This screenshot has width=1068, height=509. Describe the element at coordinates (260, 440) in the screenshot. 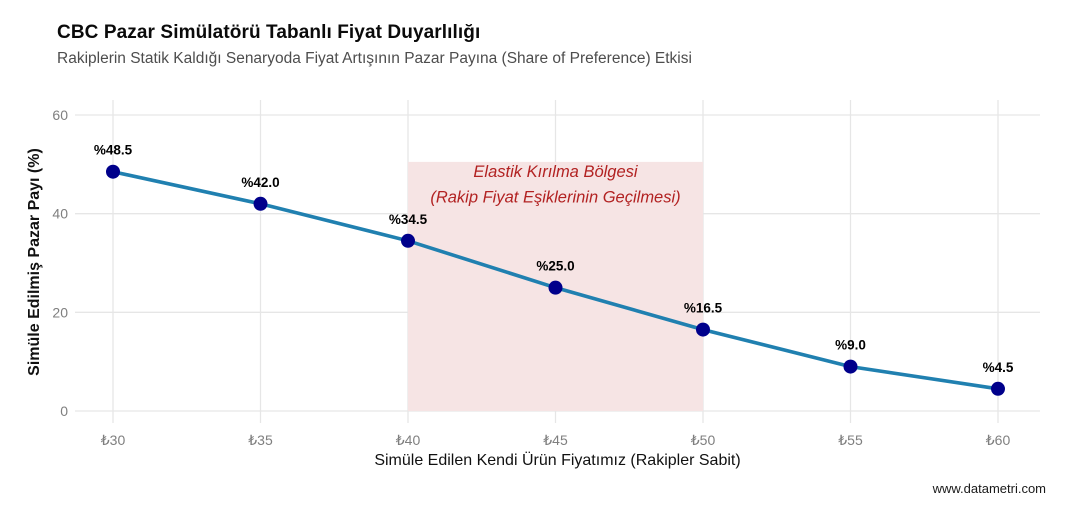

I see `x-tick-label: ₺35` at that location.